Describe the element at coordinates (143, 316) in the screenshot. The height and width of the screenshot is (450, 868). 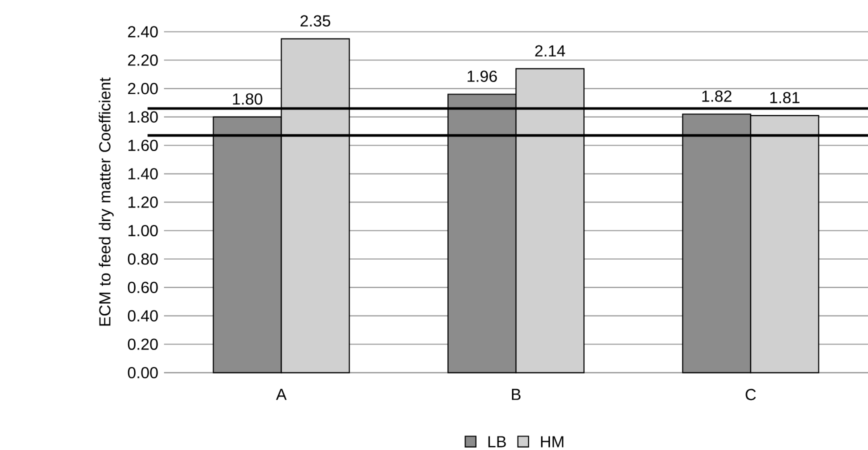
I see `y-tick-label: 0.40` at that location.